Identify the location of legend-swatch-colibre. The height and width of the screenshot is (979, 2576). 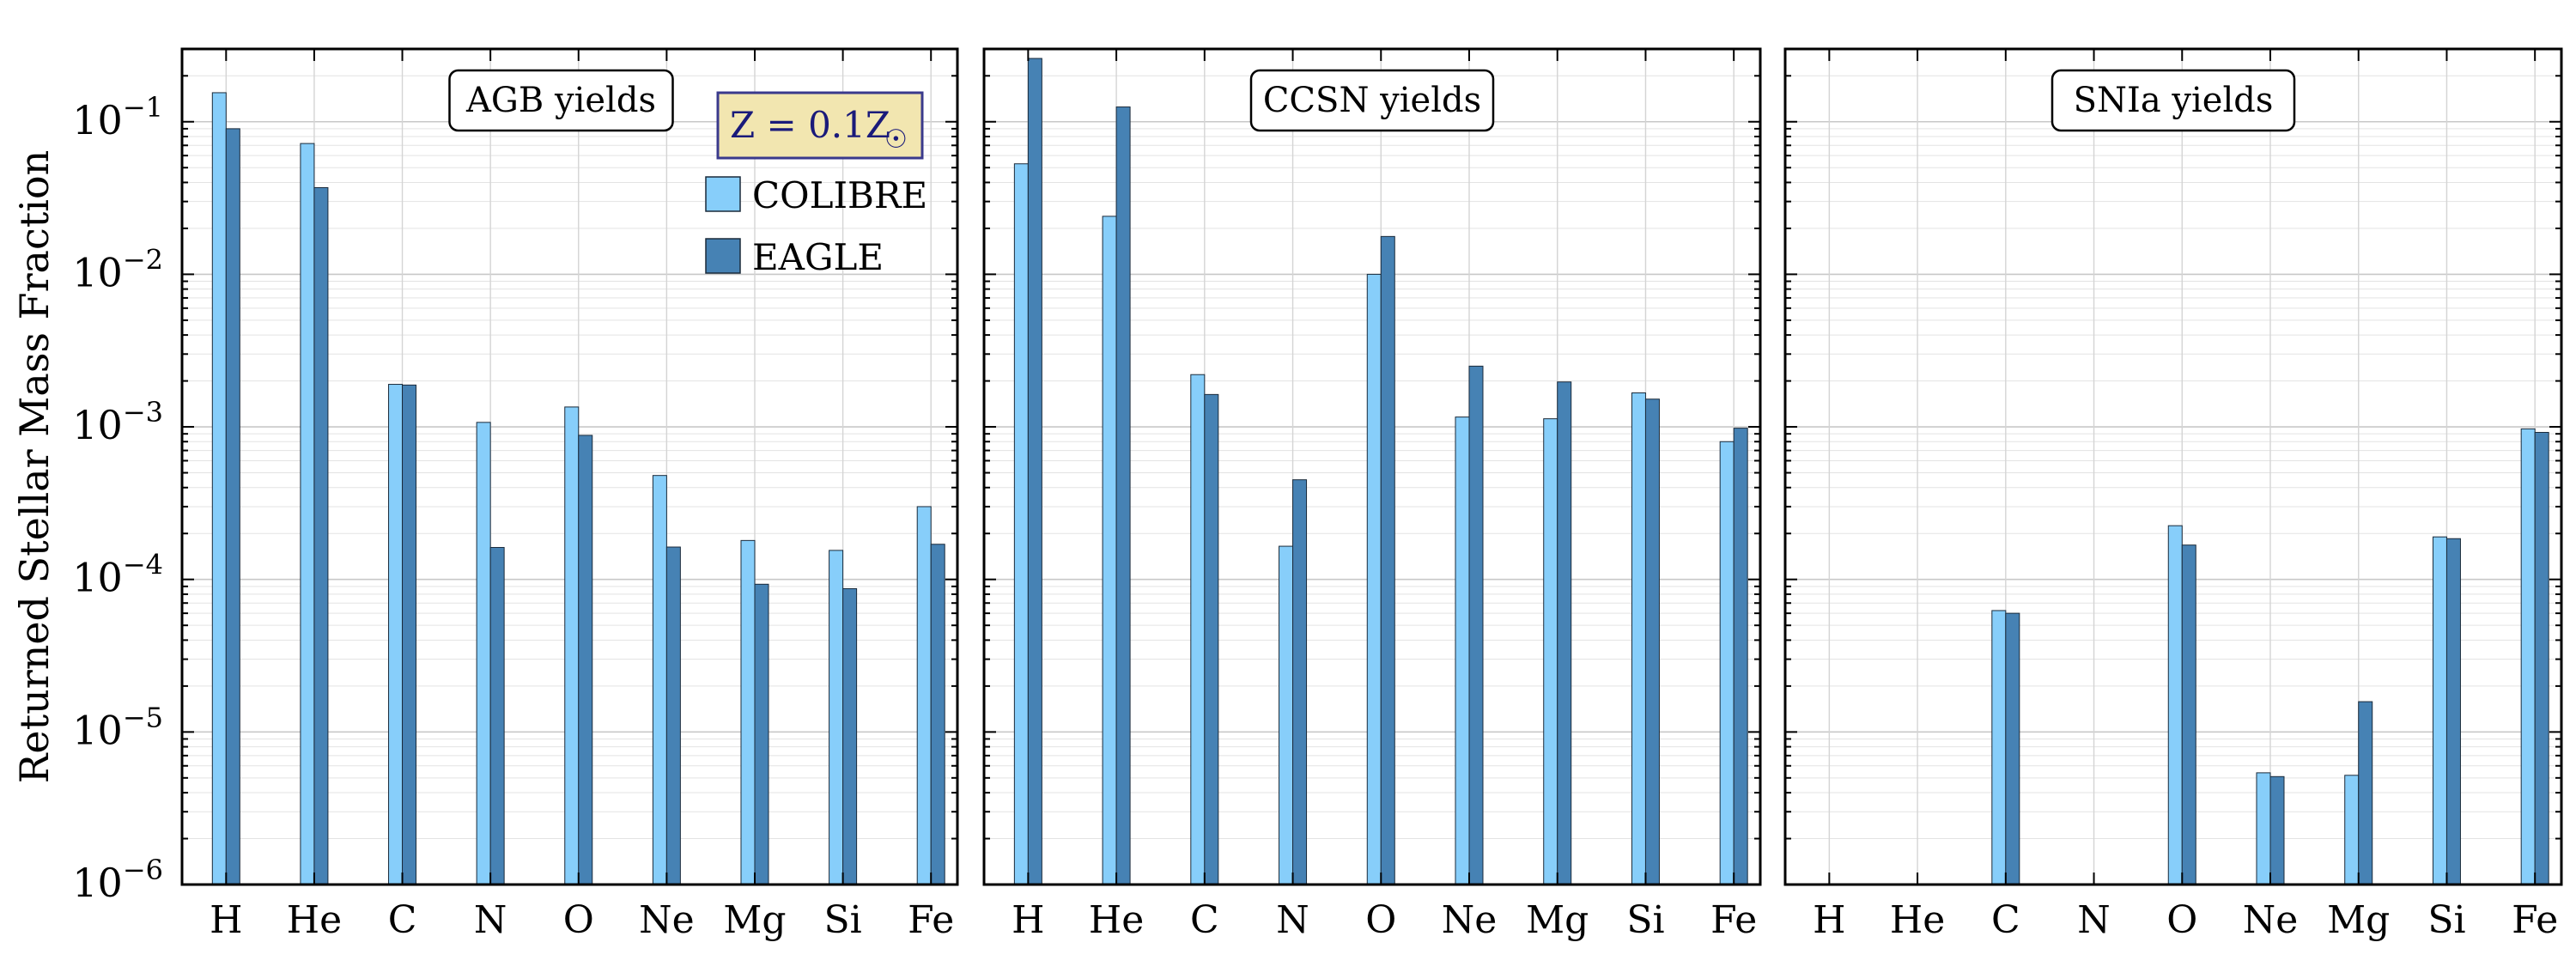
(723, 194).